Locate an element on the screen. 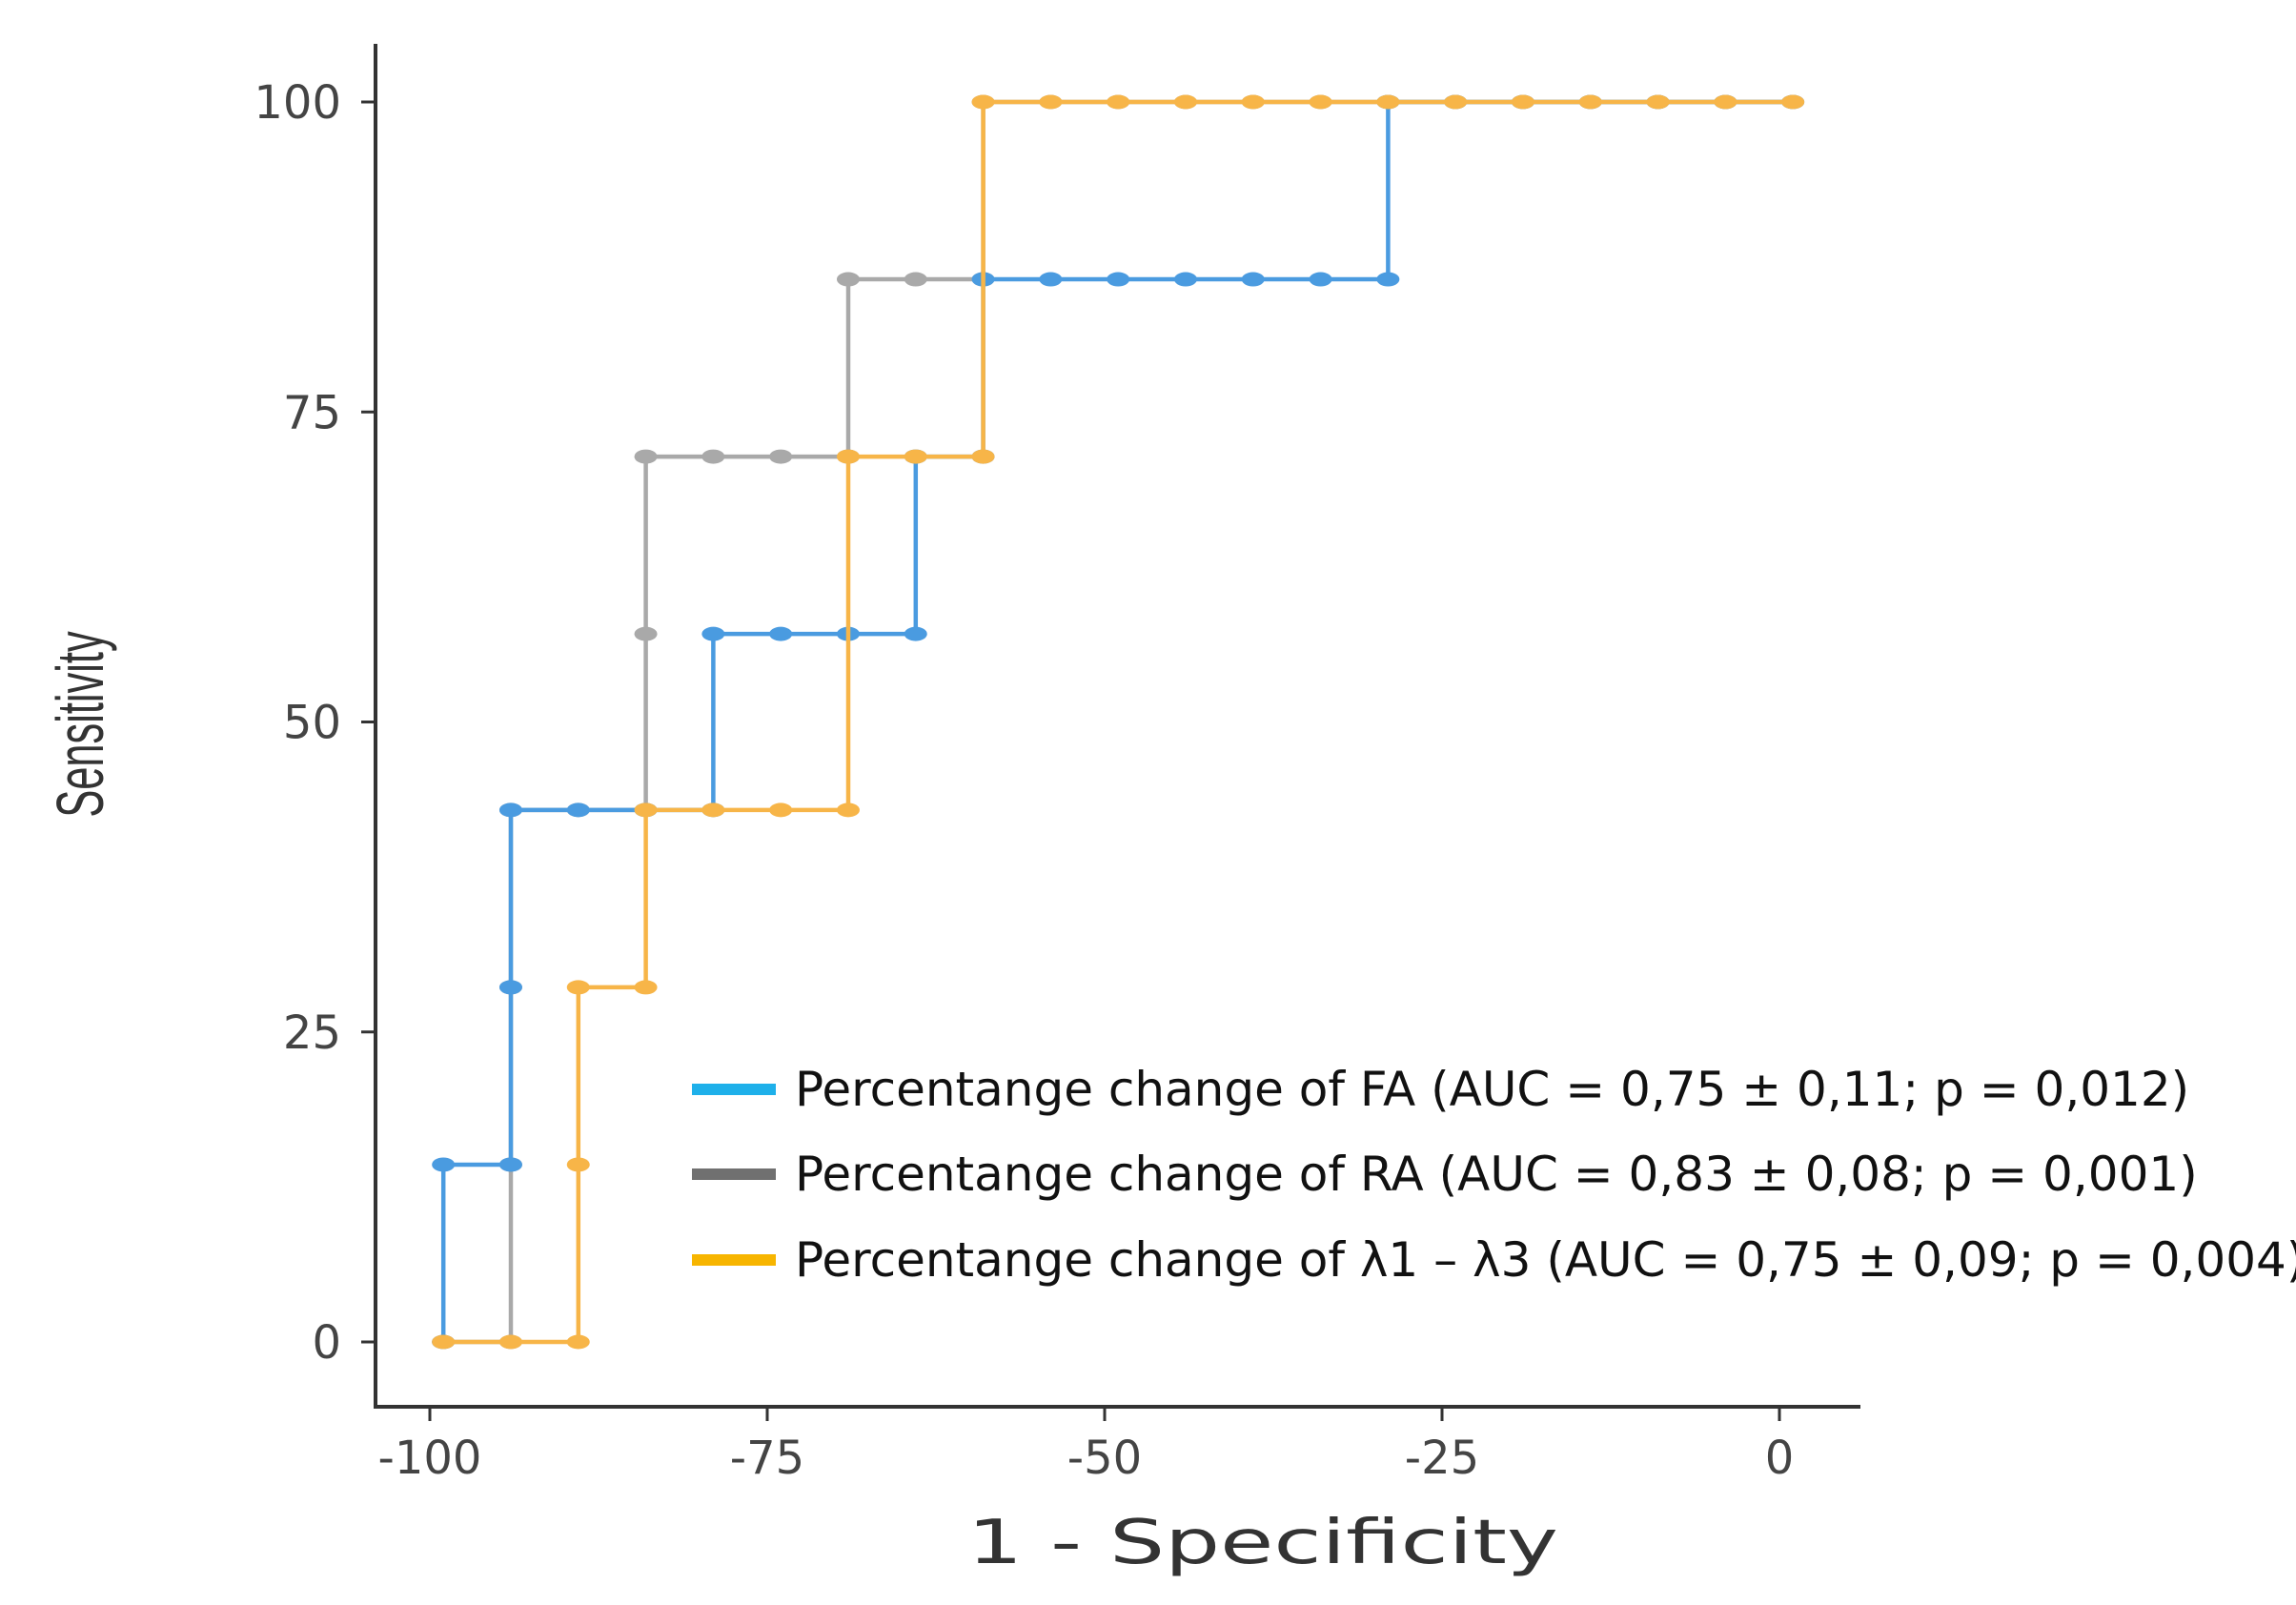  x-axis-title: 1 - Specificity is located at coordinates (1262, 1543).